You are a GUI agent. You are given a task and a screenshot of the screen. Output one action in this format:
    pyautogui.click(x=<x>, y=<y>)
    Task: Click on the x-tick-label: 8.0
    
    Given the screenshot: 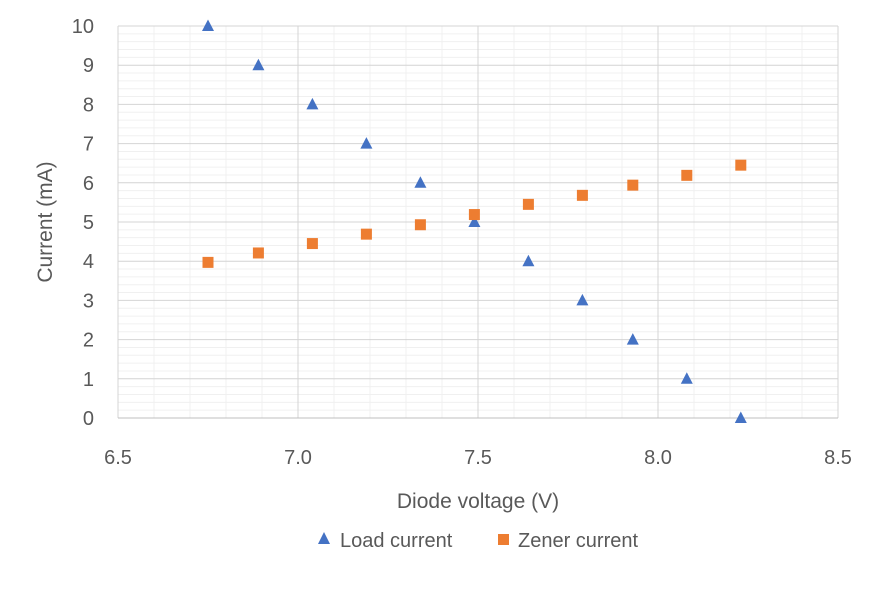 What is the action you would take?
    pyautogui.click(x=658, y=458)
    